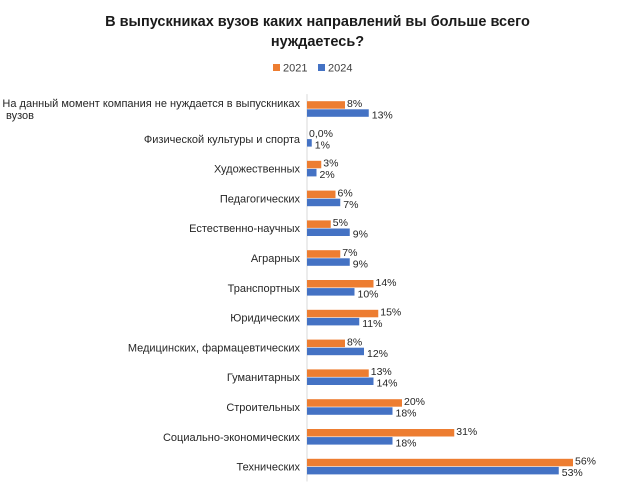 This screenshot has width=627, height=489. I want to click on category-label-10: Гуманитарных, so click(264, 378).